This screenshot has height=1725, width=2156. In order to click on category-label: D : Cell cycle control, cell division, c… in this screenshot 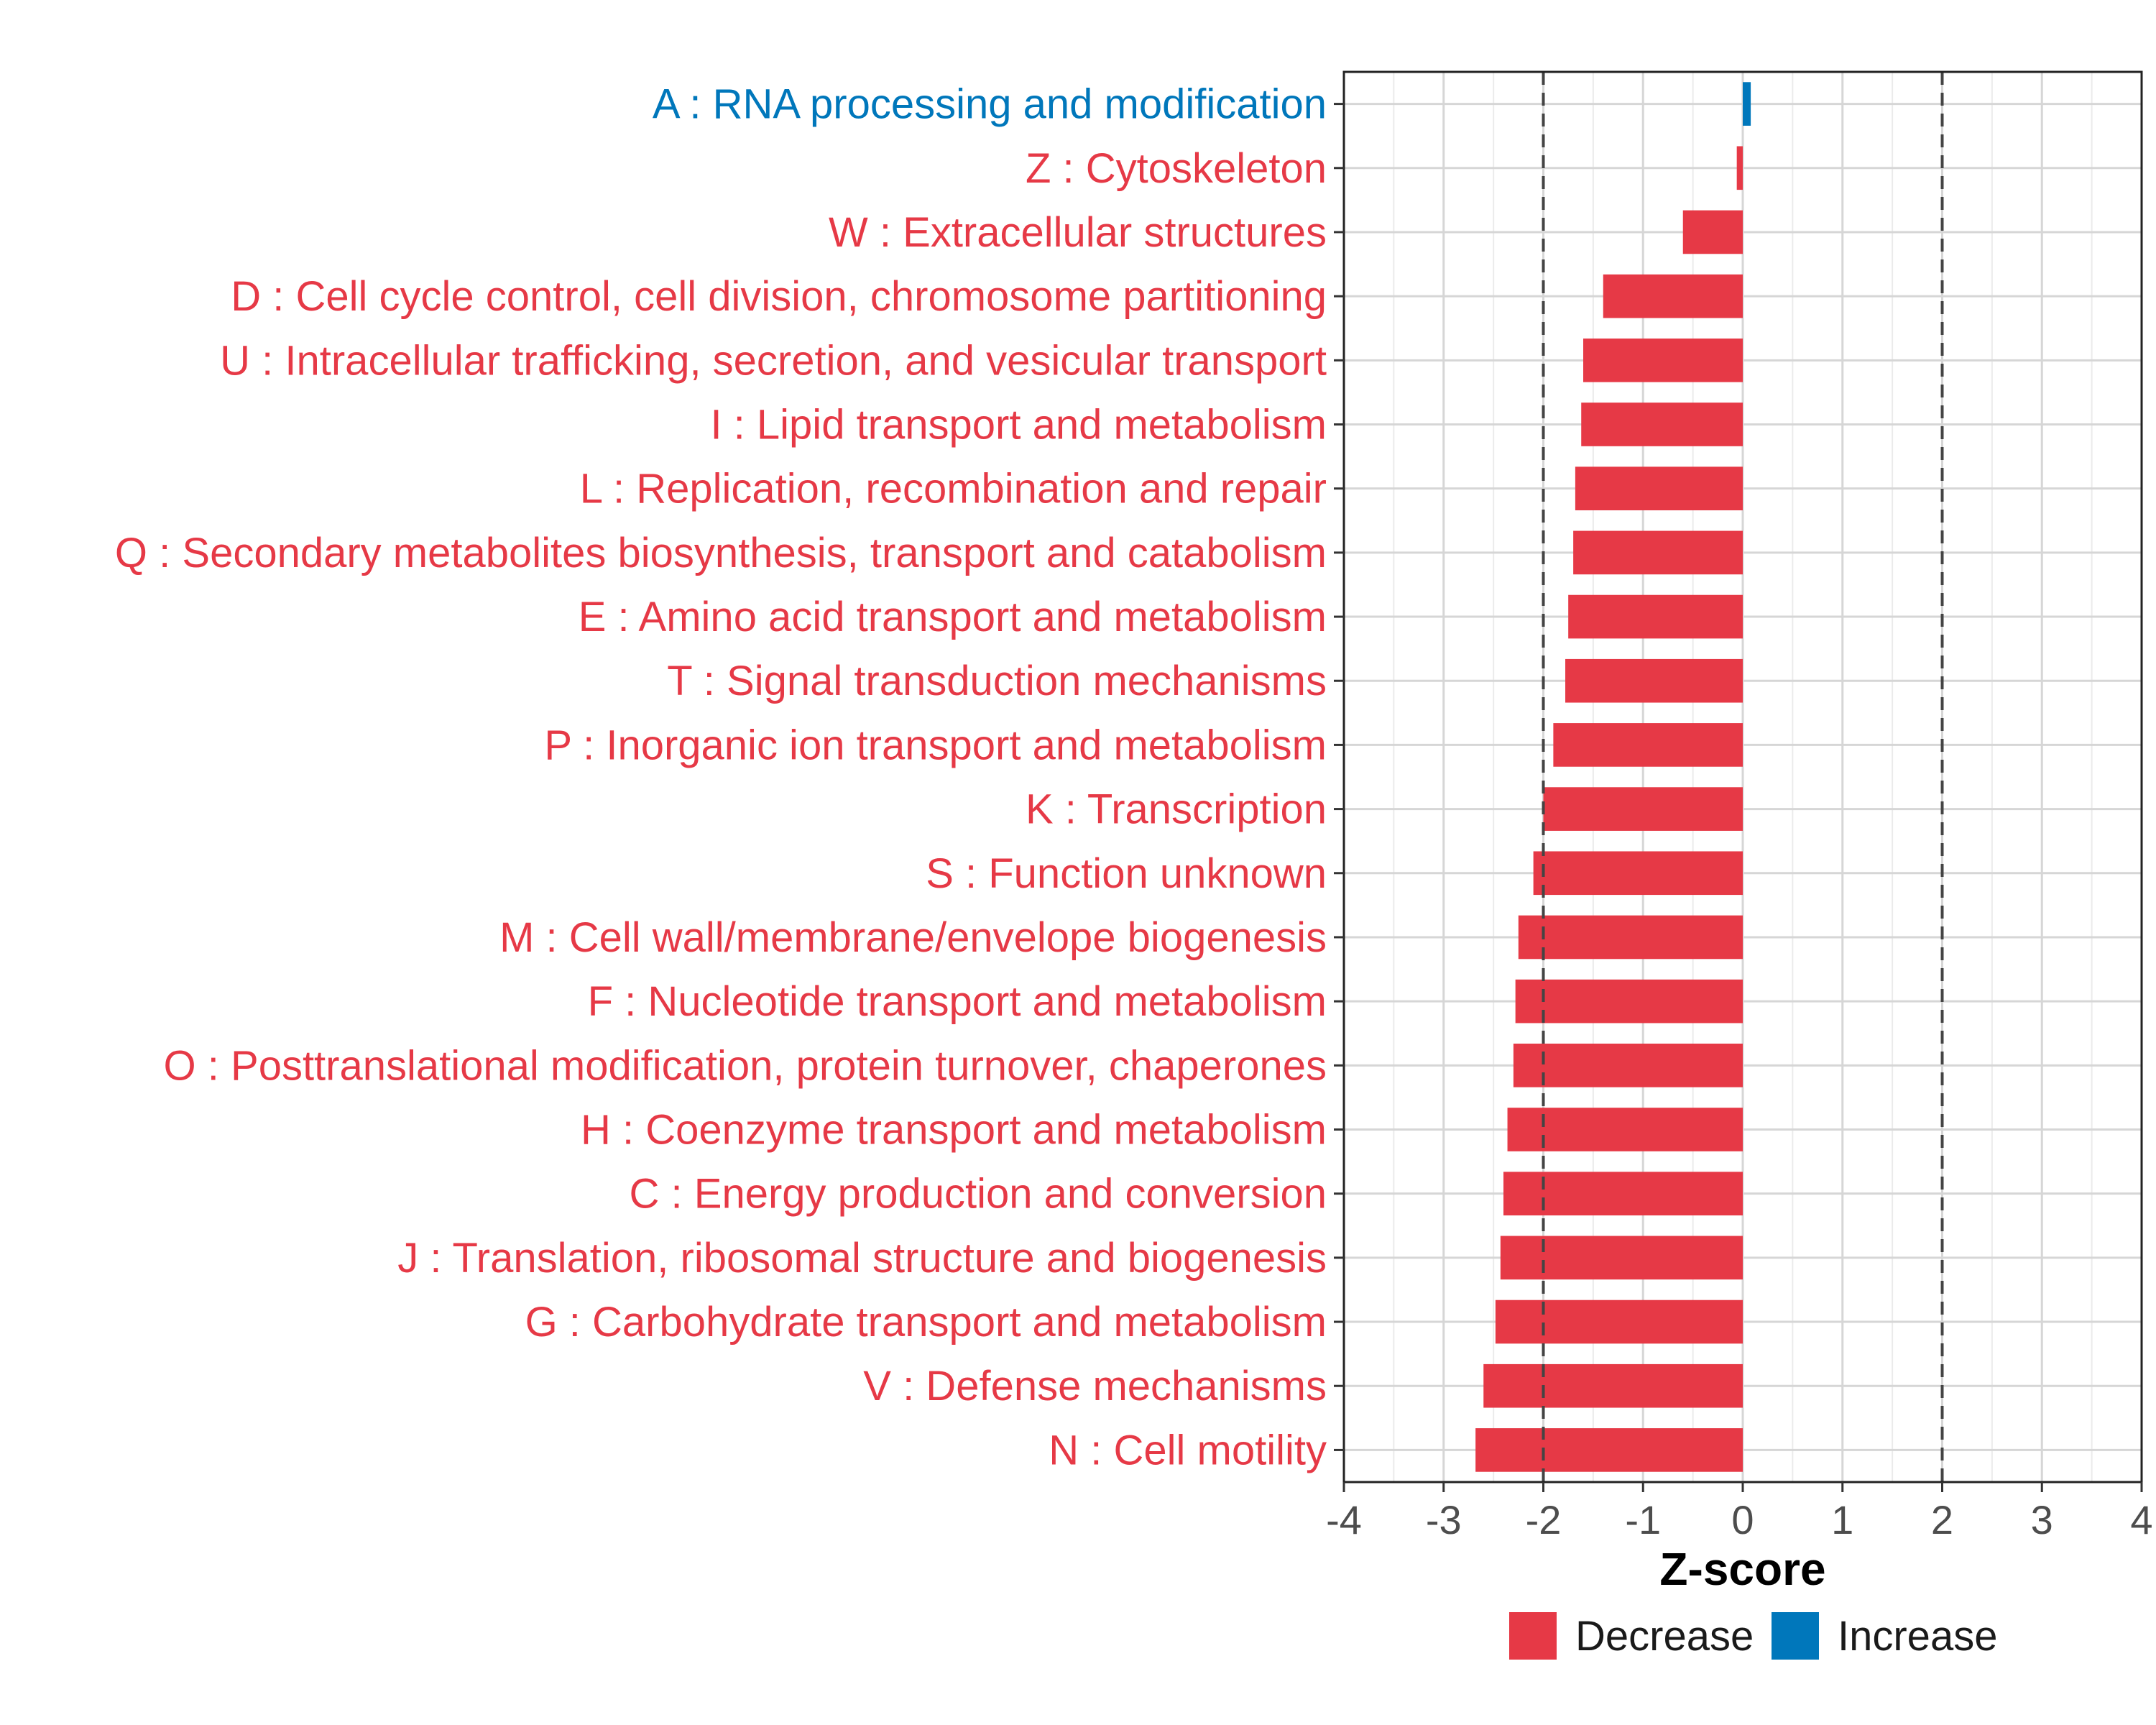, I will do `click(779, 296)`.